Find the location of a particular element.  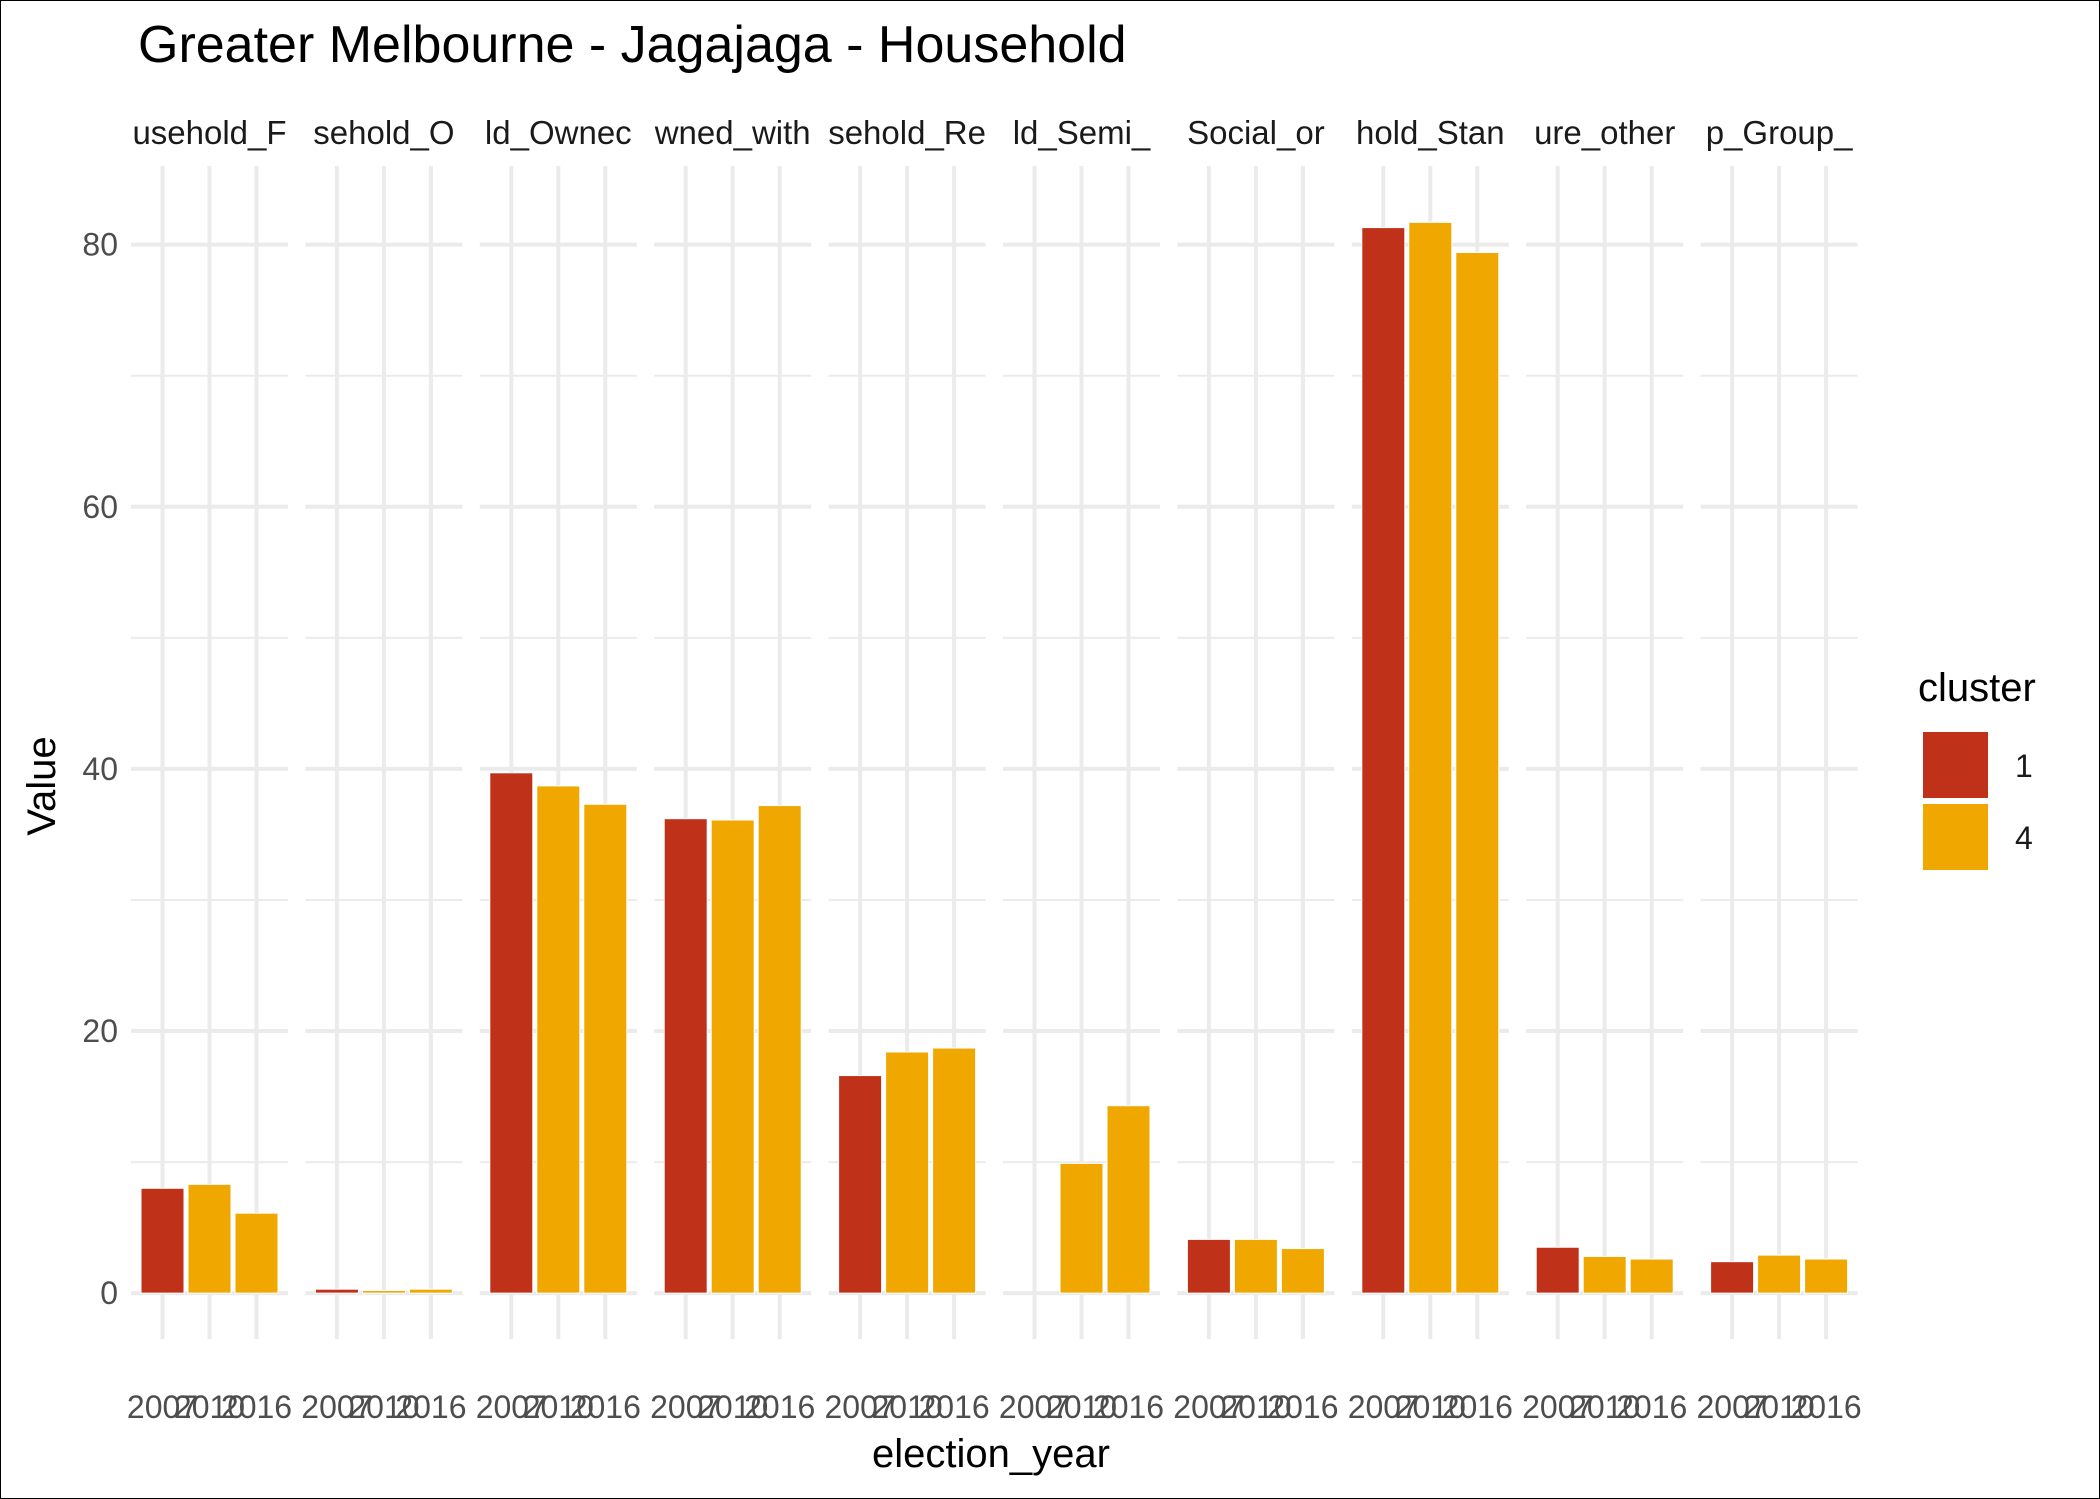

bar-1-2007 is located at coordinates (162, 1240).